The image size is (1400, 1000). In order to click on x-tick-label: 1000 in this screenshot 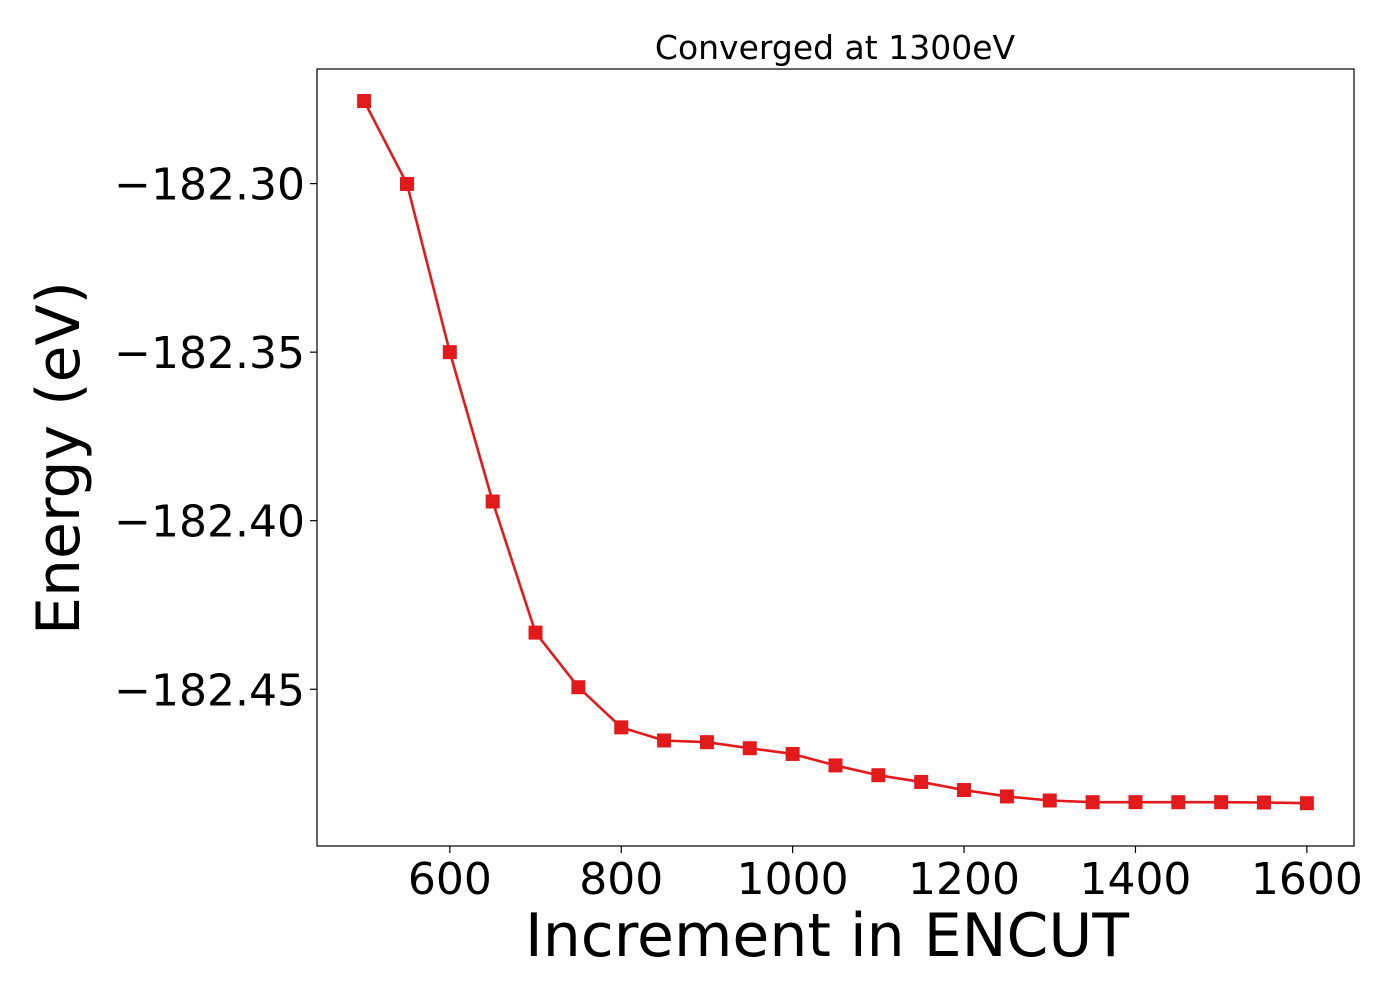, I will do `click(793, 879)`.